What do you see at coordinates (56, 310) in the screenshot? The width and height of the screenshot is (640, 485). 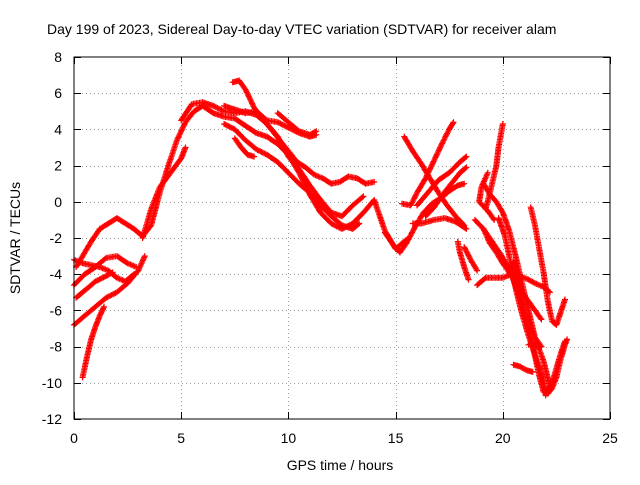 I see `y-tick-label: -6` at bounding box center [56, 310].